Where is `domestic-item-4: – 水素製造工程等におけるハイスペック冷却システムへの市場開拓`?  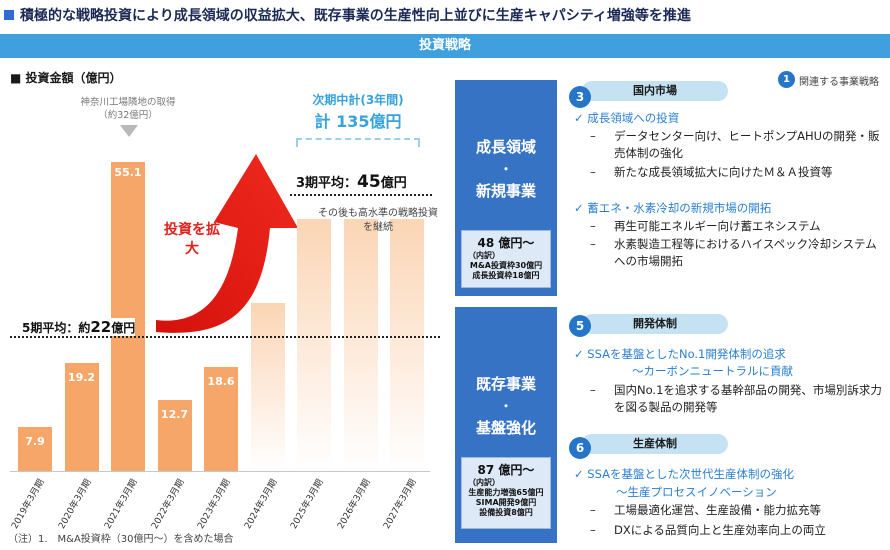 domestic-item-4: – 水素製造工程等におけるハイスペック冷却システムへの市場開拓 is located at coordinates (733, 252).